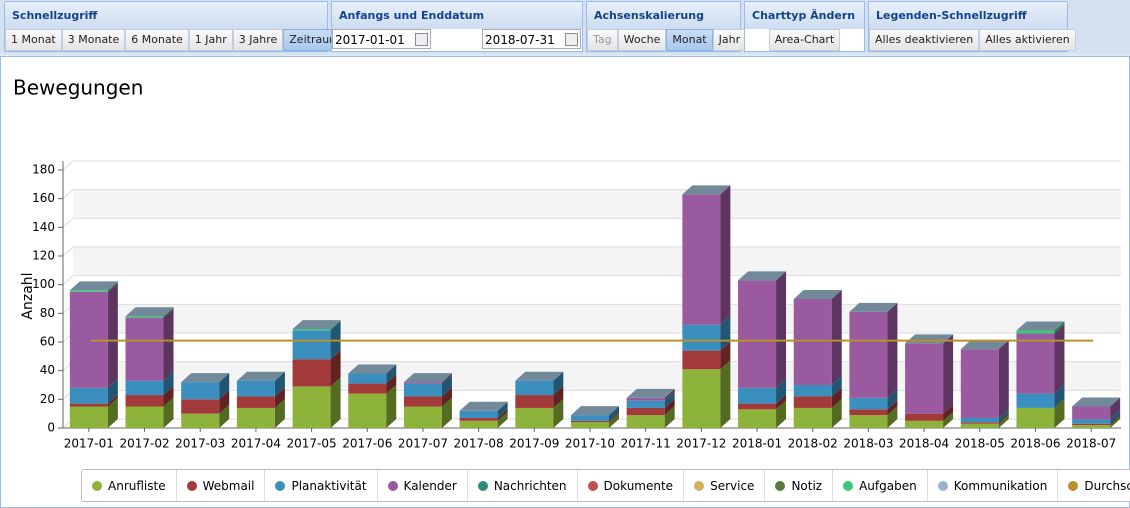 This screenshot has width=1130, height=508. I want to click on toolbar-button: Tag, so click(602, 40).